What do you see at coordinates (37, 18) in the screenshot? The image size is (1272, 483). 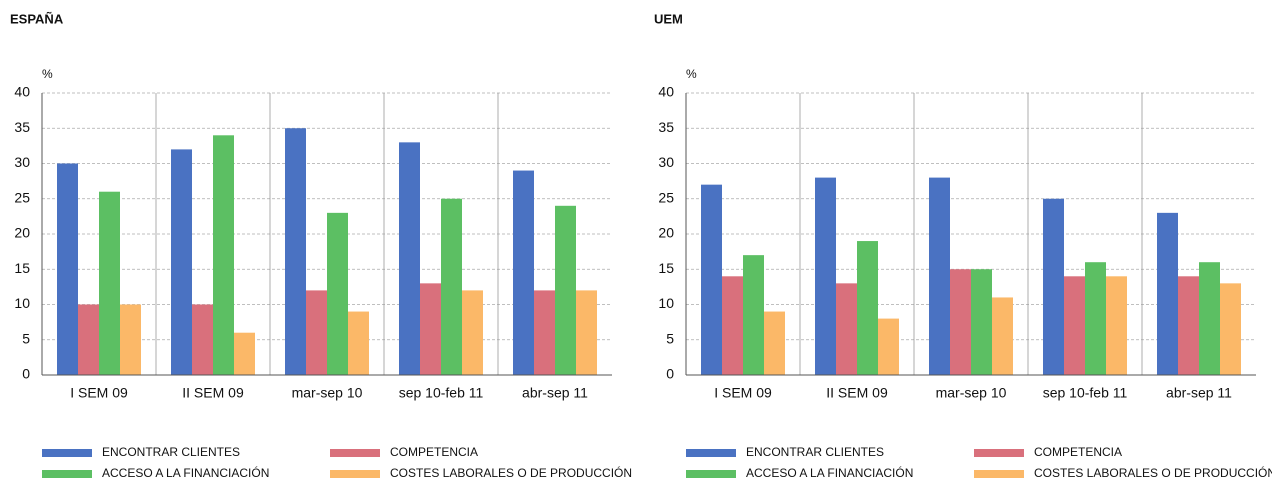 I see `chart-title: ESPAÑA` at bounding box center [37, 18].